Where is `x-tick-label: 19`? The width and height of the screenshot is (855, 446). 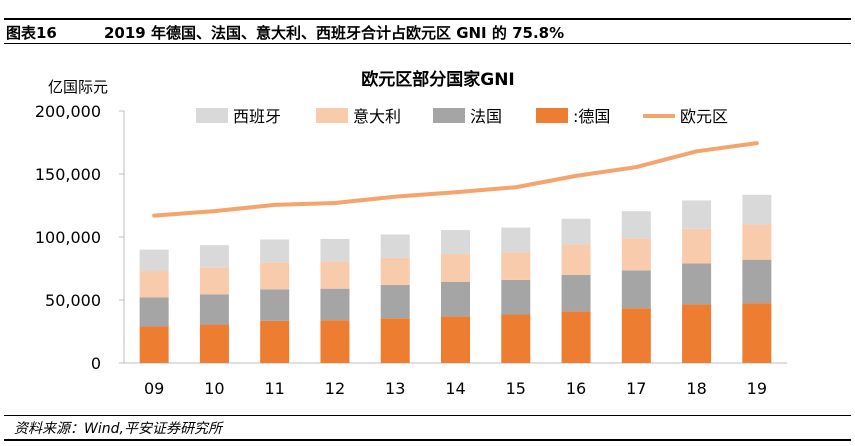
x-tick-label: 19 is located at coordinates (757, 388).